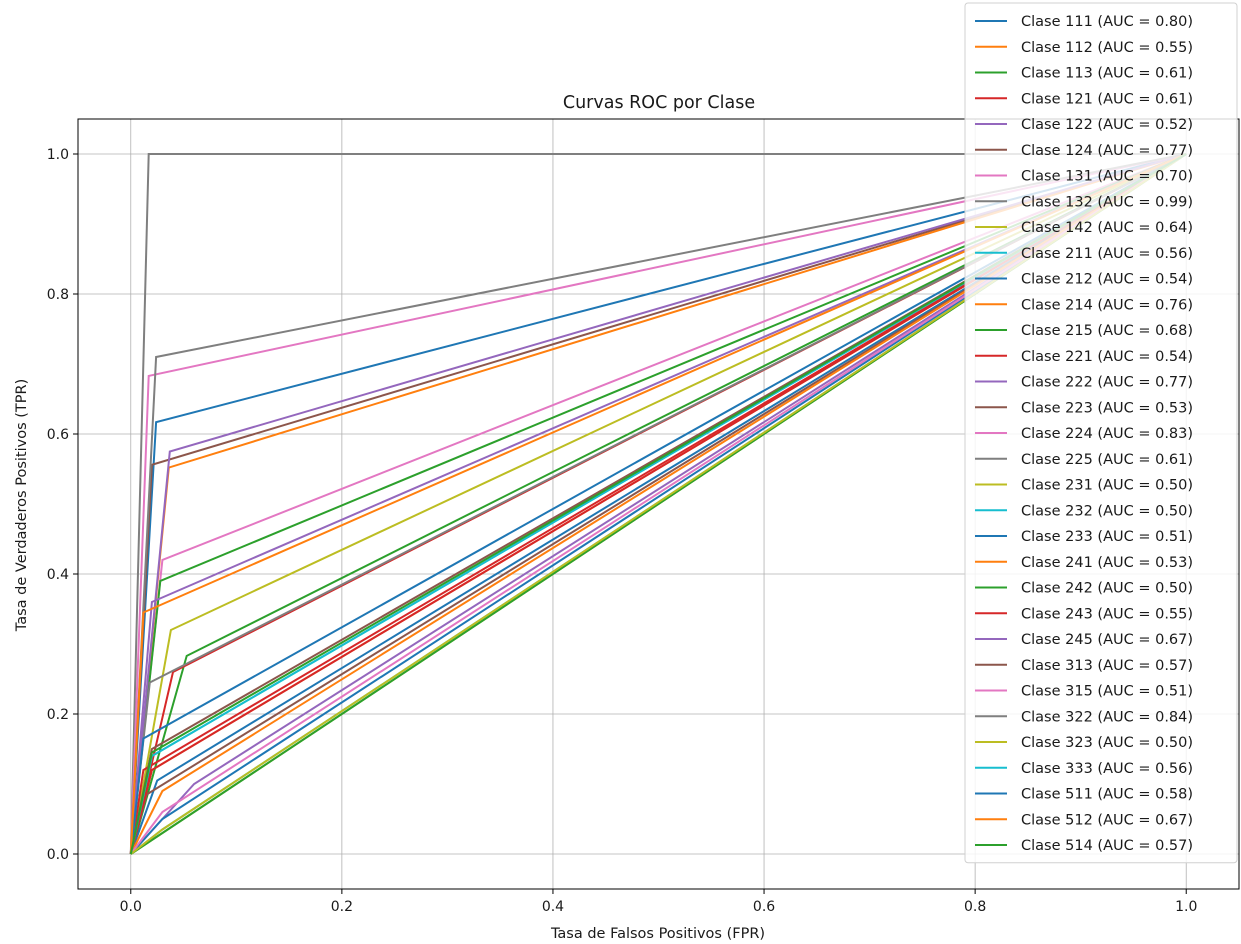 Image resolution: width=1241 pixels, height=944 pixels. I want to click on legend-entry: Clase 122 (AUC = 0.52), so click(1107, 125).